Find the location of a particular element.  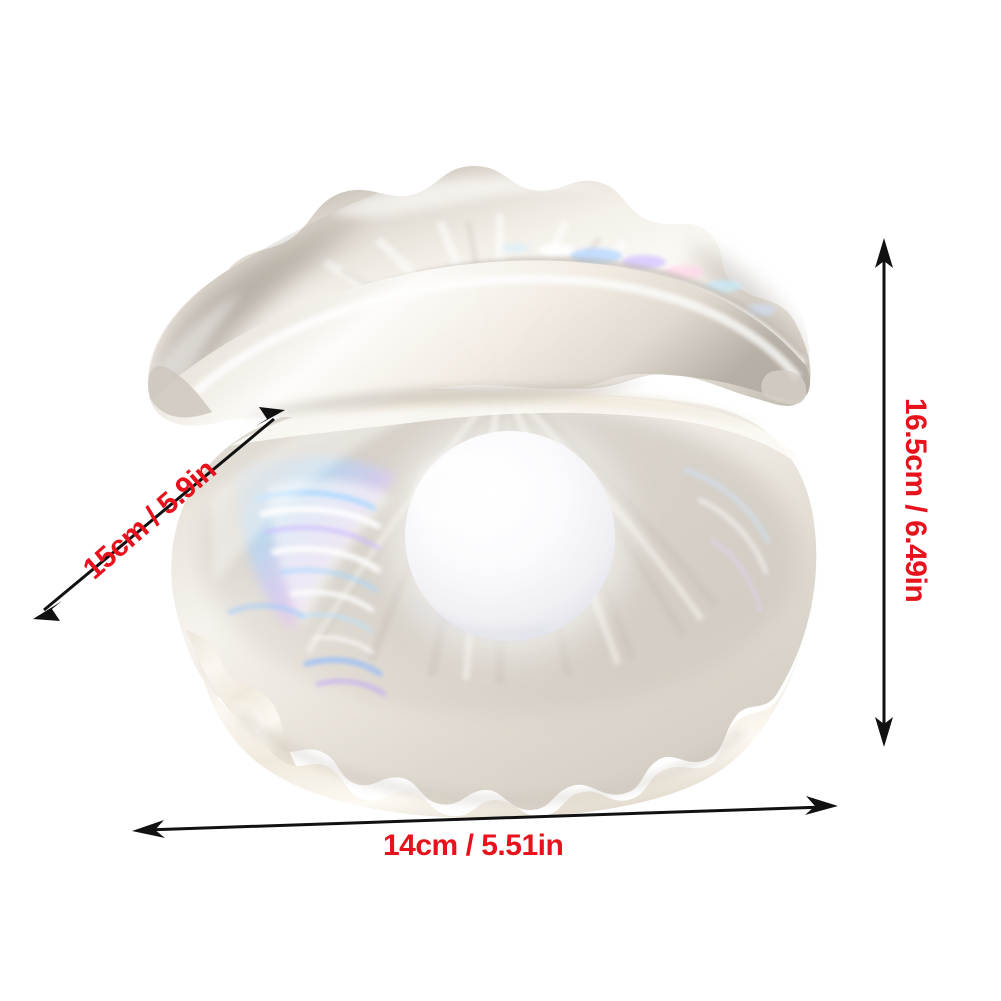

lower-shell-iridescence is located at coordinates (499, 576).